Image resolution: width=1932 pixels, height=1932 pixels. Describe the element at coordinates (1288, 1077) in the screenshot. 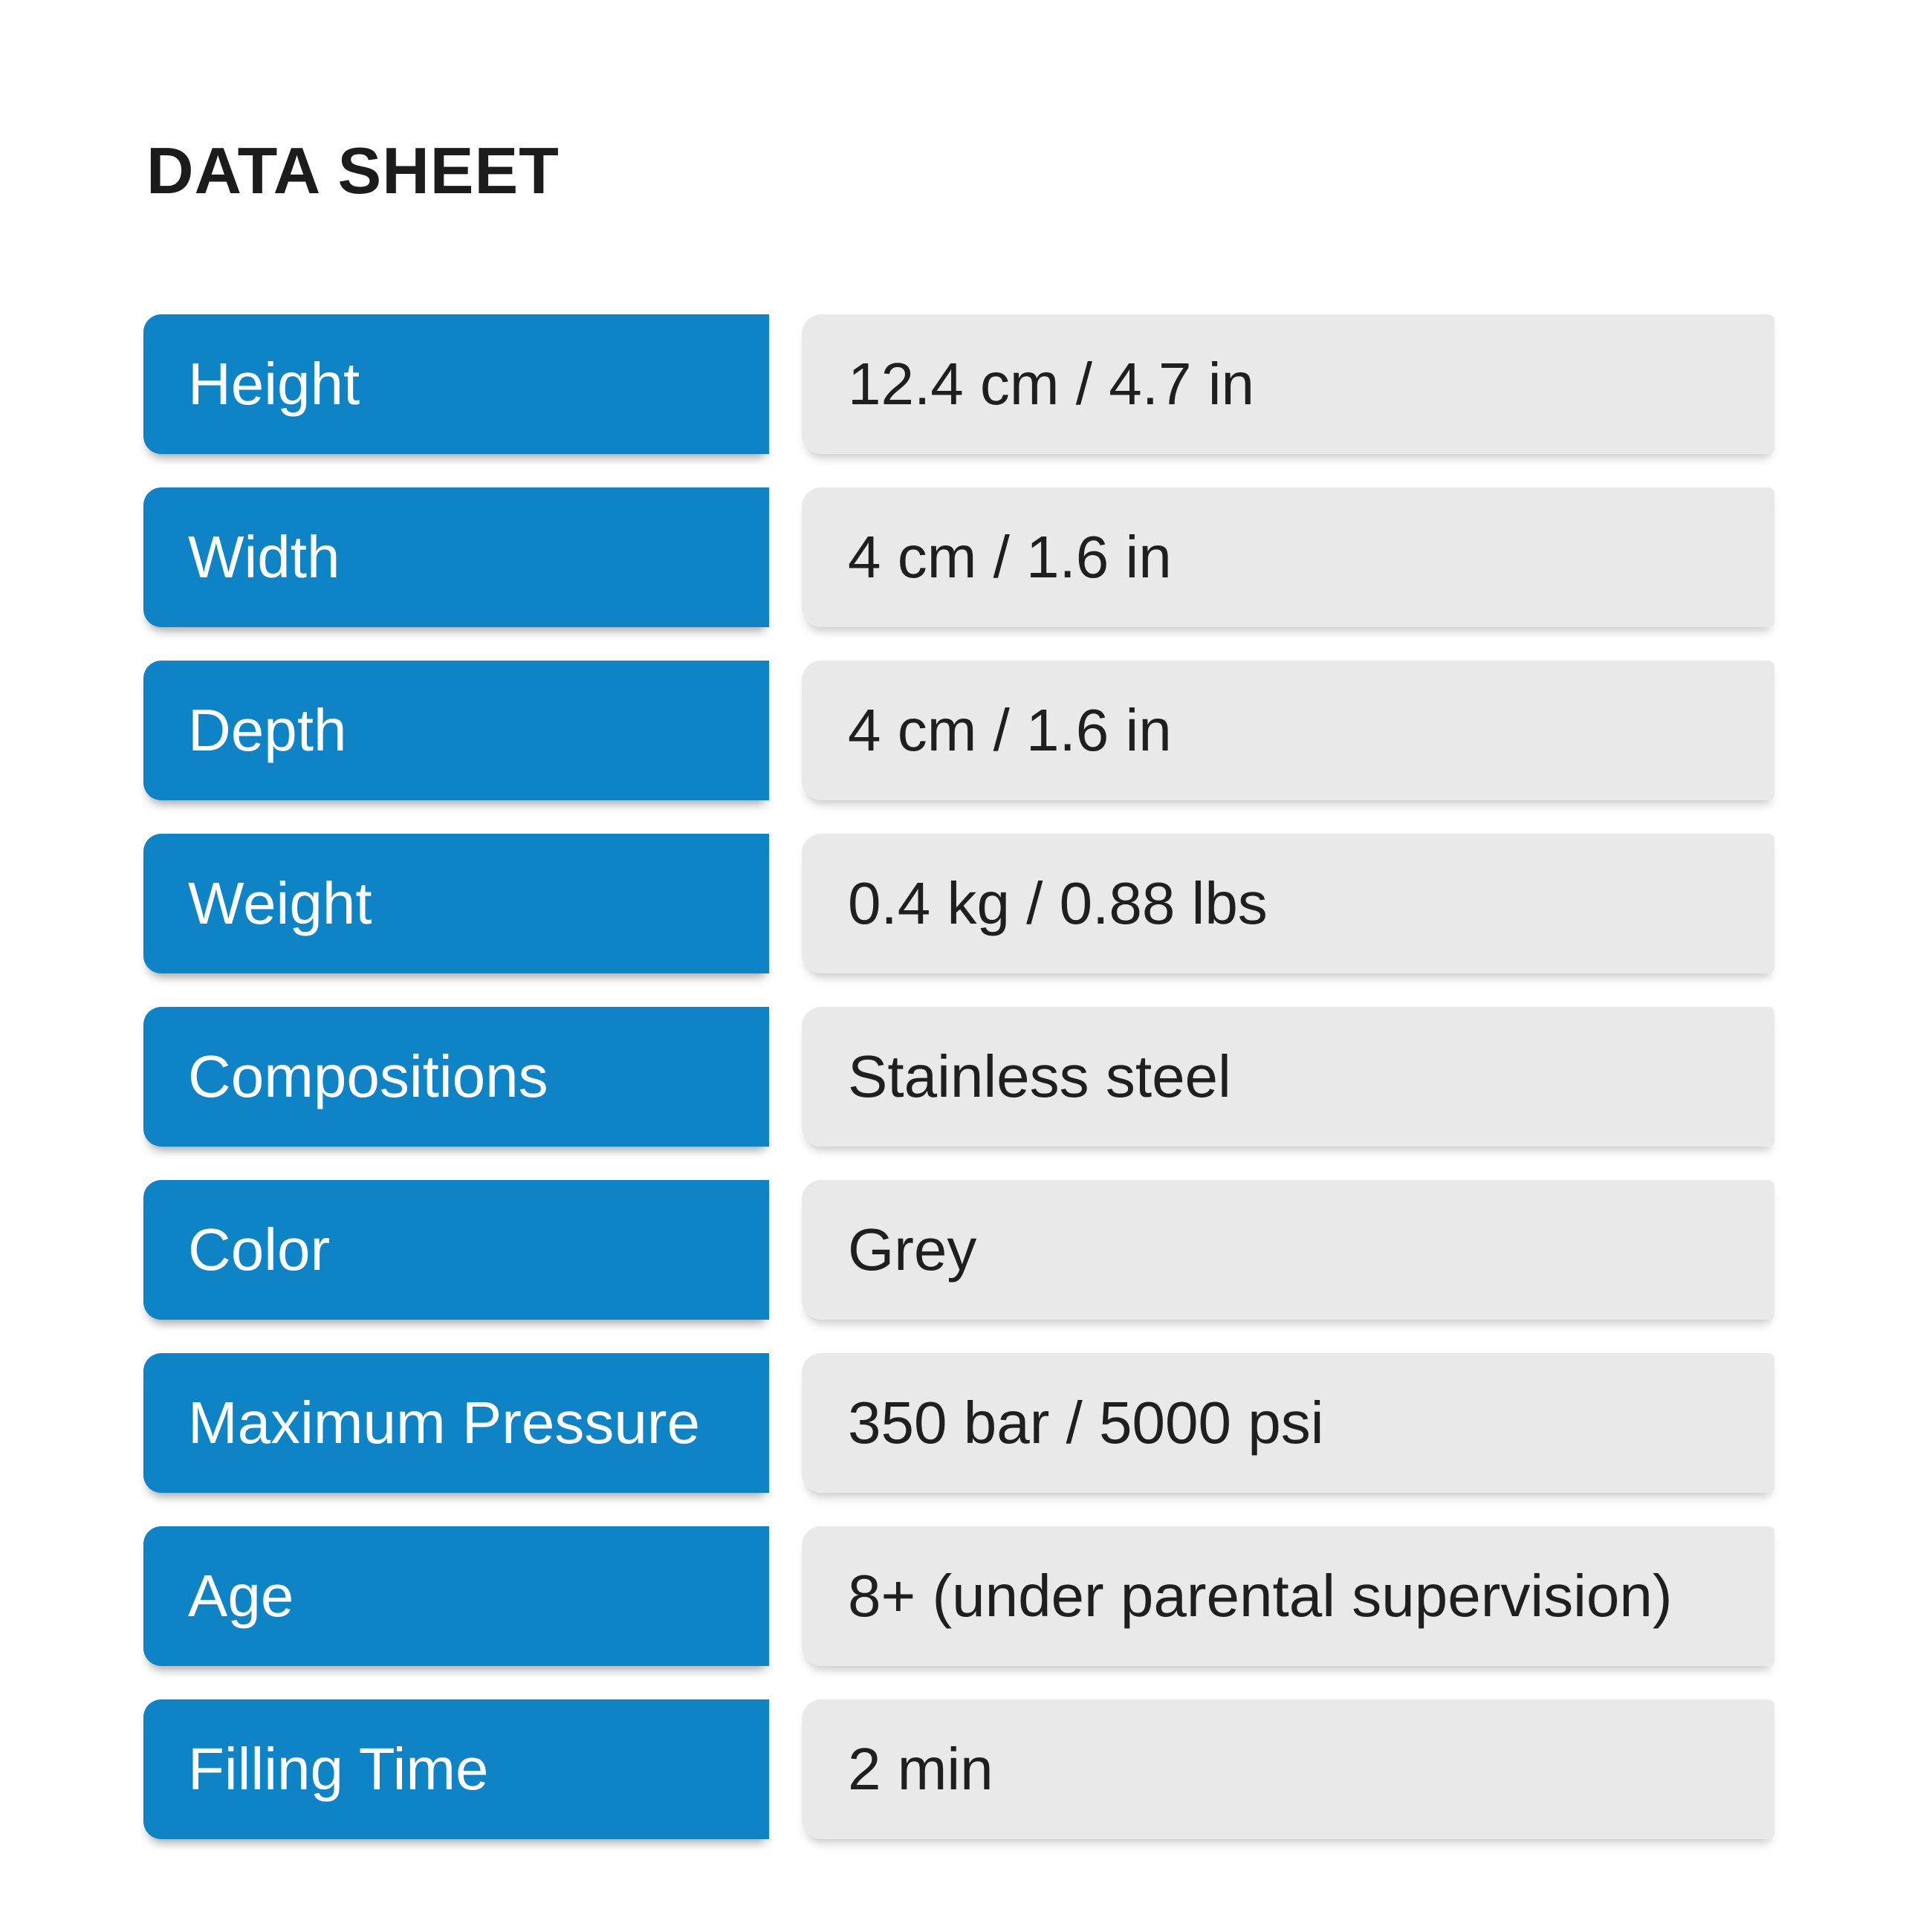

I see `spec-value-cell: Stainless steel` at that location.